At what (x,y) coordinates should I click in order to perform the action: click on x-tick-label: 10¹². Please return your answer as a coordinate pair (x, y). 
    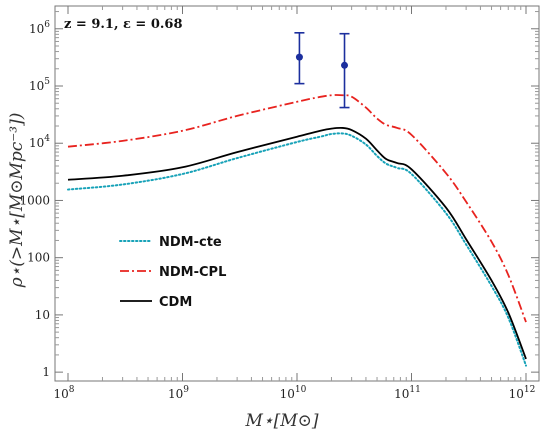
    Looking at the image, I should click on (522, 393).